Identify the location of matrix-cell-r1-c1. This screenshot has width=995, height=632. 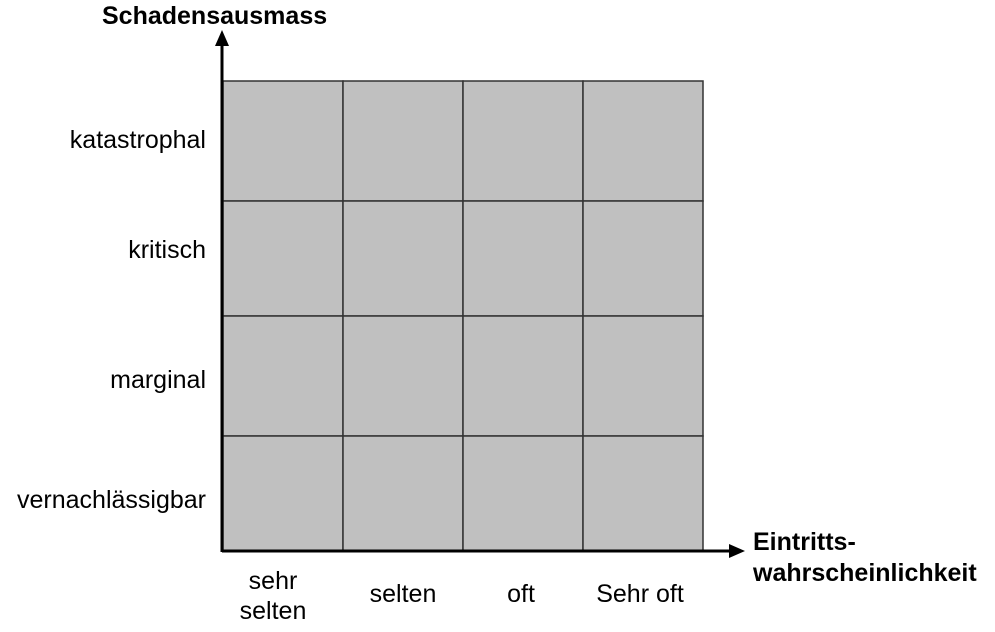
(283, 141).